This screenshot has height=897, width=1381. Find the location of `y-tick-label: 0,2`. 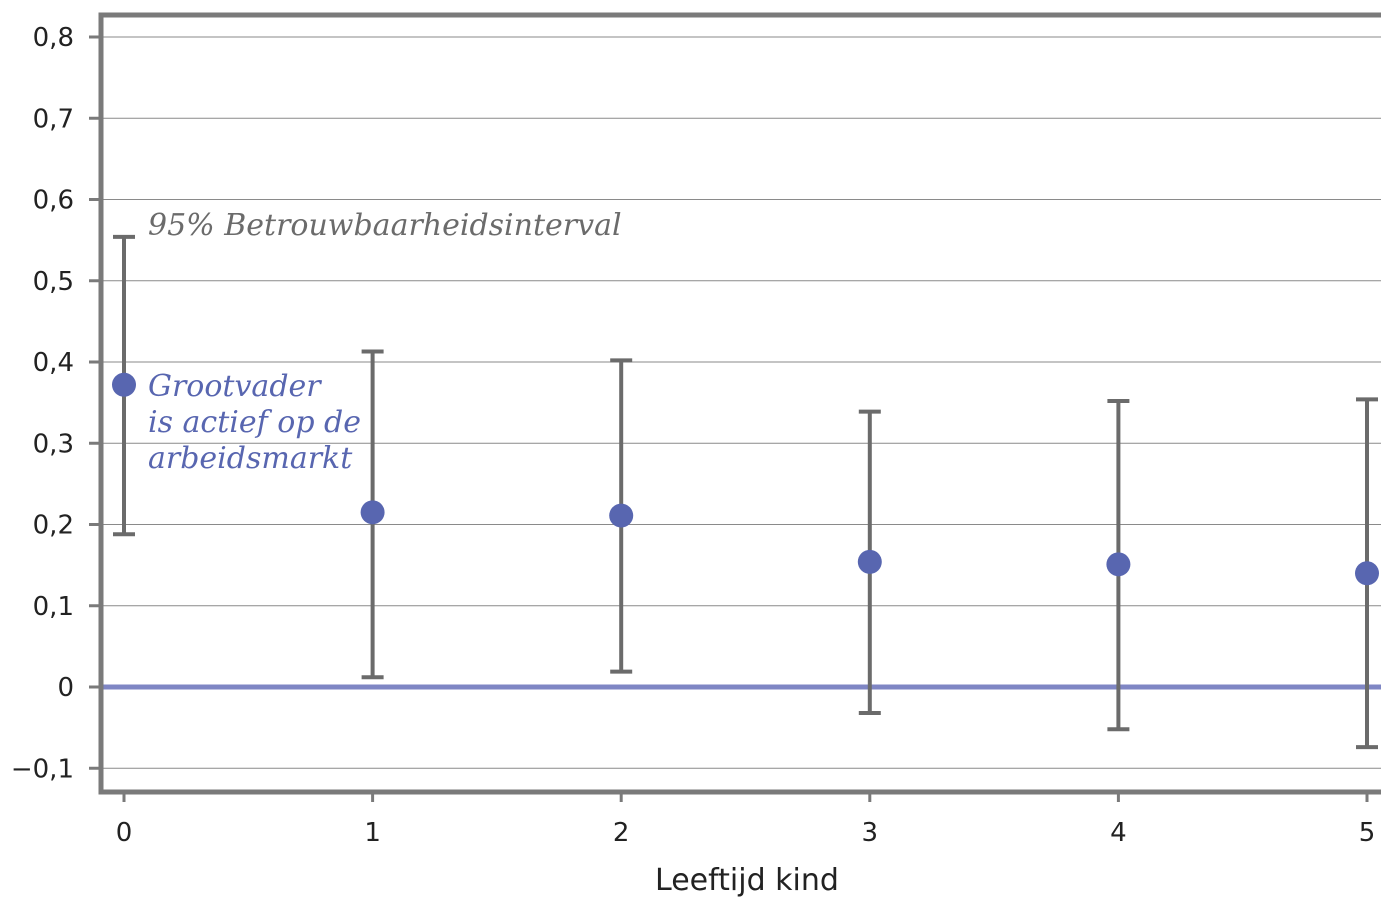

y-tick-label: 0,2 is located at coordinates (53, 526).